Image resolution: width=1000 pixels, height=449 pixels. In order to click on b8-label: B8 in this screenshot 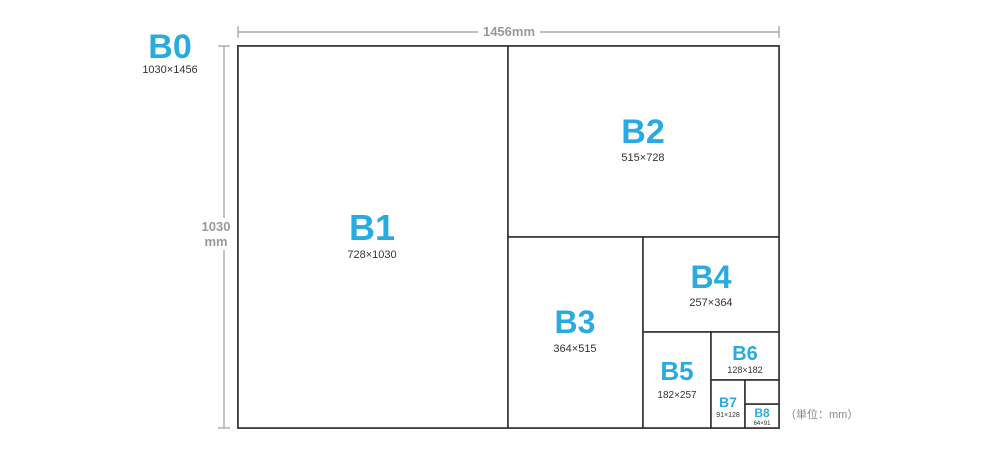, I will do `click(762, 413)`.